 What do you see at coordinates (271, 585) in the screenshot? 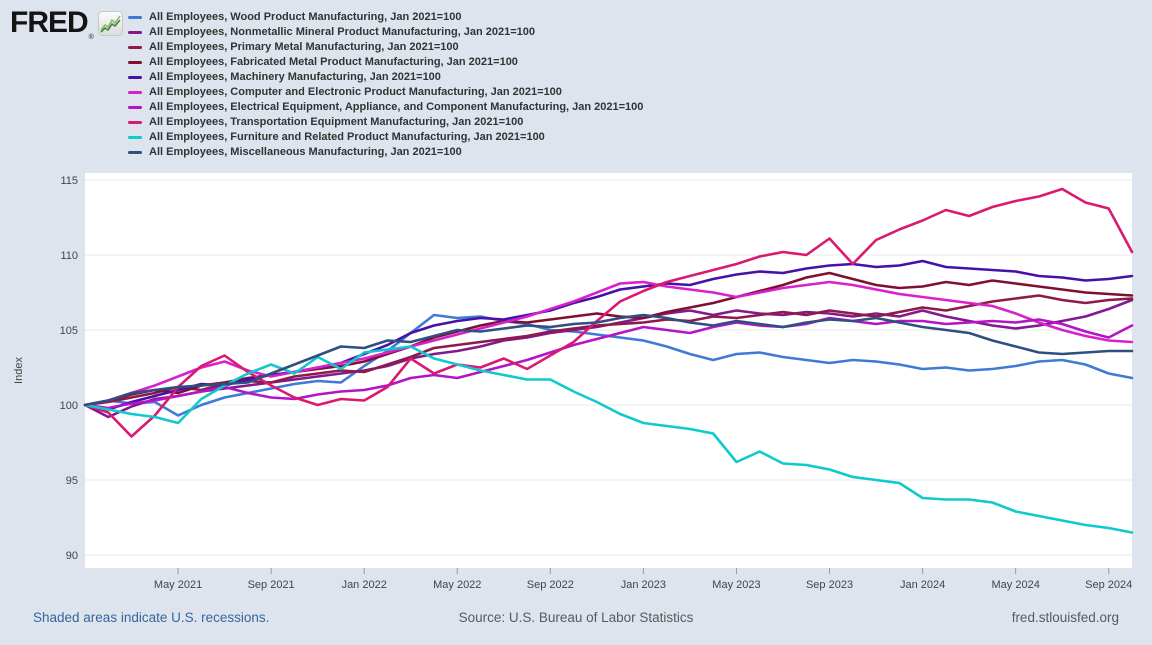
I see `x-axis-tick-label: Sep 2021` at bounding box center [271, 585].